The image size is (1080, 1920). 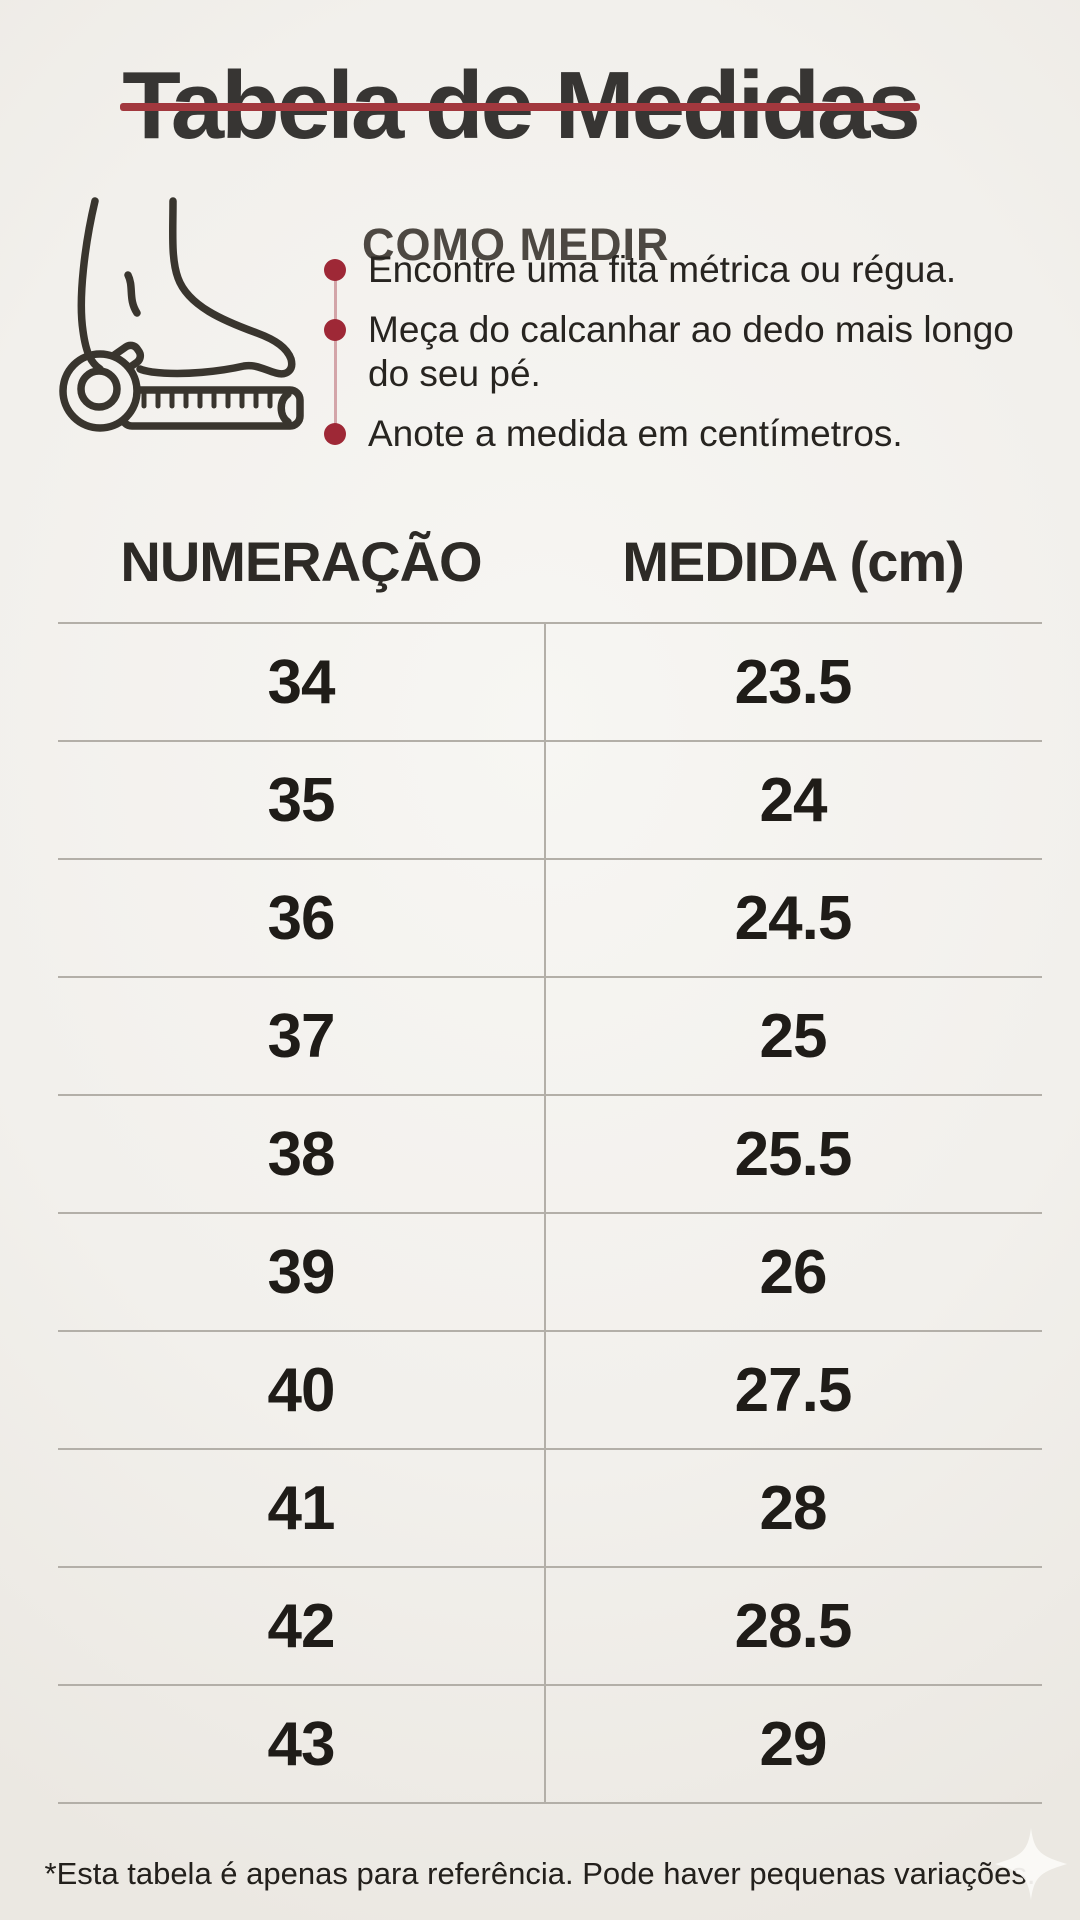 What do you see at coordinates (301, 682) in the screenshot?
I see `size-cell: 34` at bounding box center [301, 682].